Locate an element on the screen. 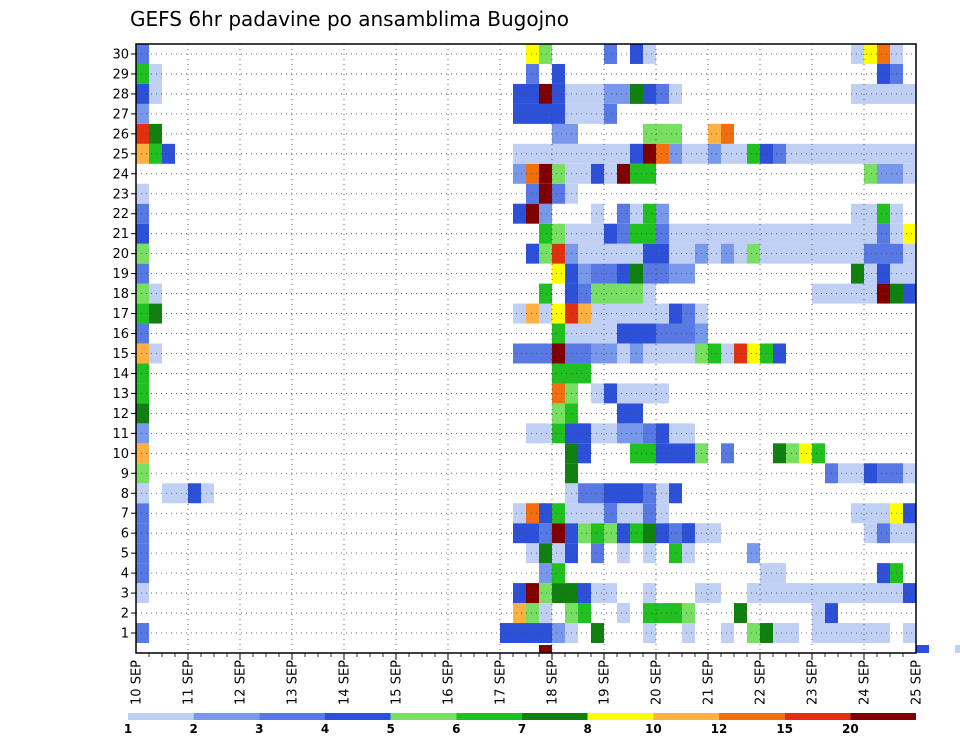 The height and width of the screenshot is (742, 960). cell-m21-t47 is located at coordinates (753, 233).